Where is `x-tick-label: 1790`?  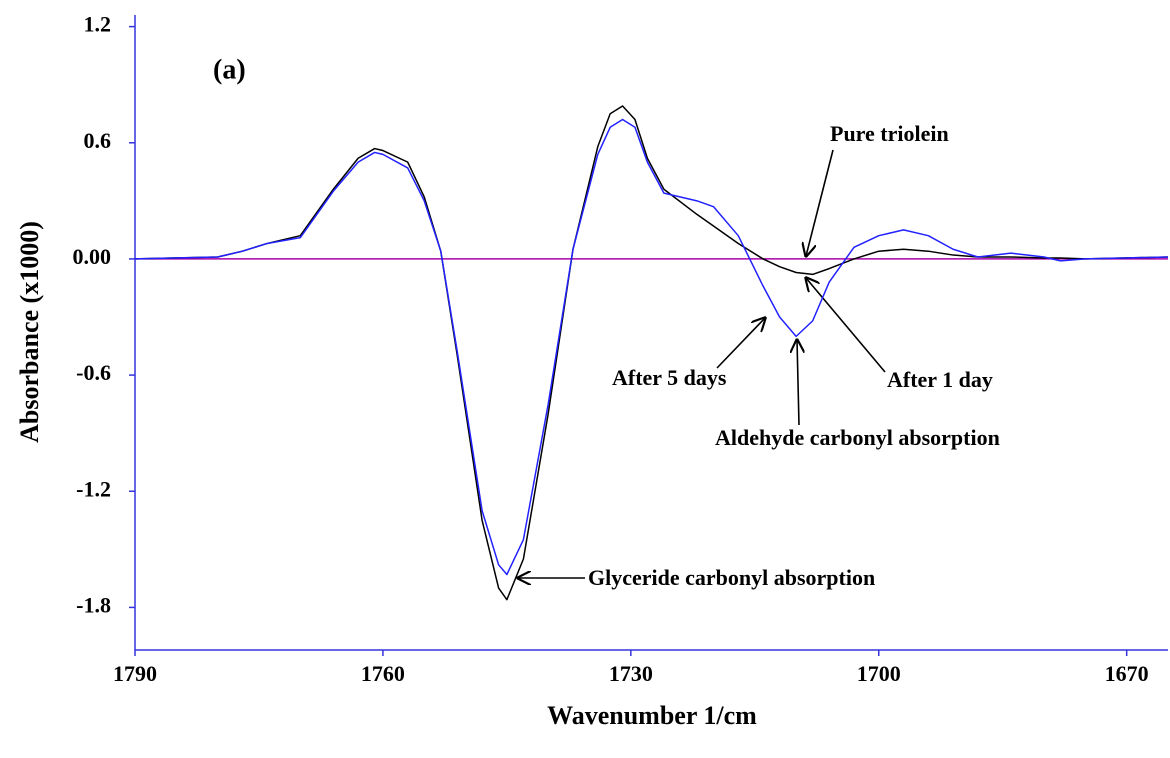 x-tick-label: 1790 is located at coordinates (135, 673).